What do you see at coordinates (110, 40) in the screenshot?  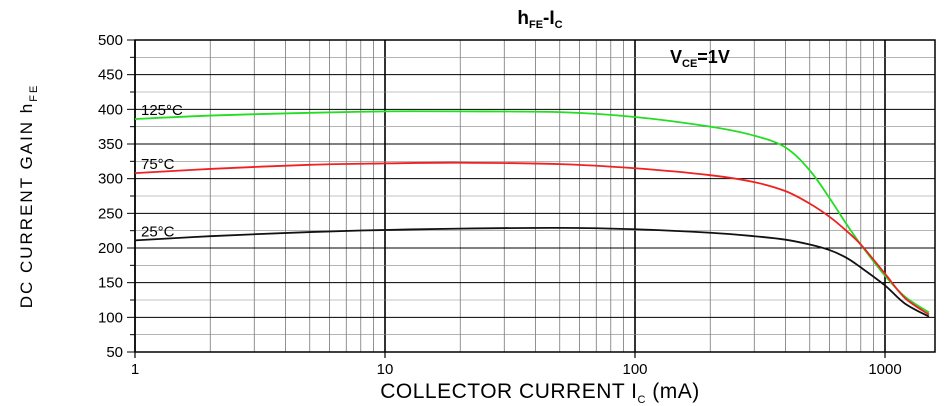 I see `y-tick-label: 500` at bounding box center [110, 40].